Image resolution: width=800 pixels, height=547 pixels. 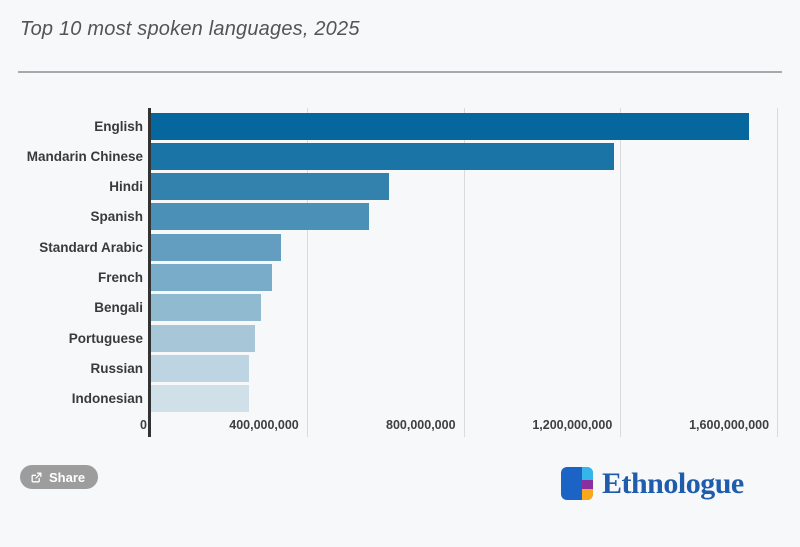 What do you see at coordinates (450, 126) in the screenshot?
I see `bar-english` at bounding box center [450, 126].